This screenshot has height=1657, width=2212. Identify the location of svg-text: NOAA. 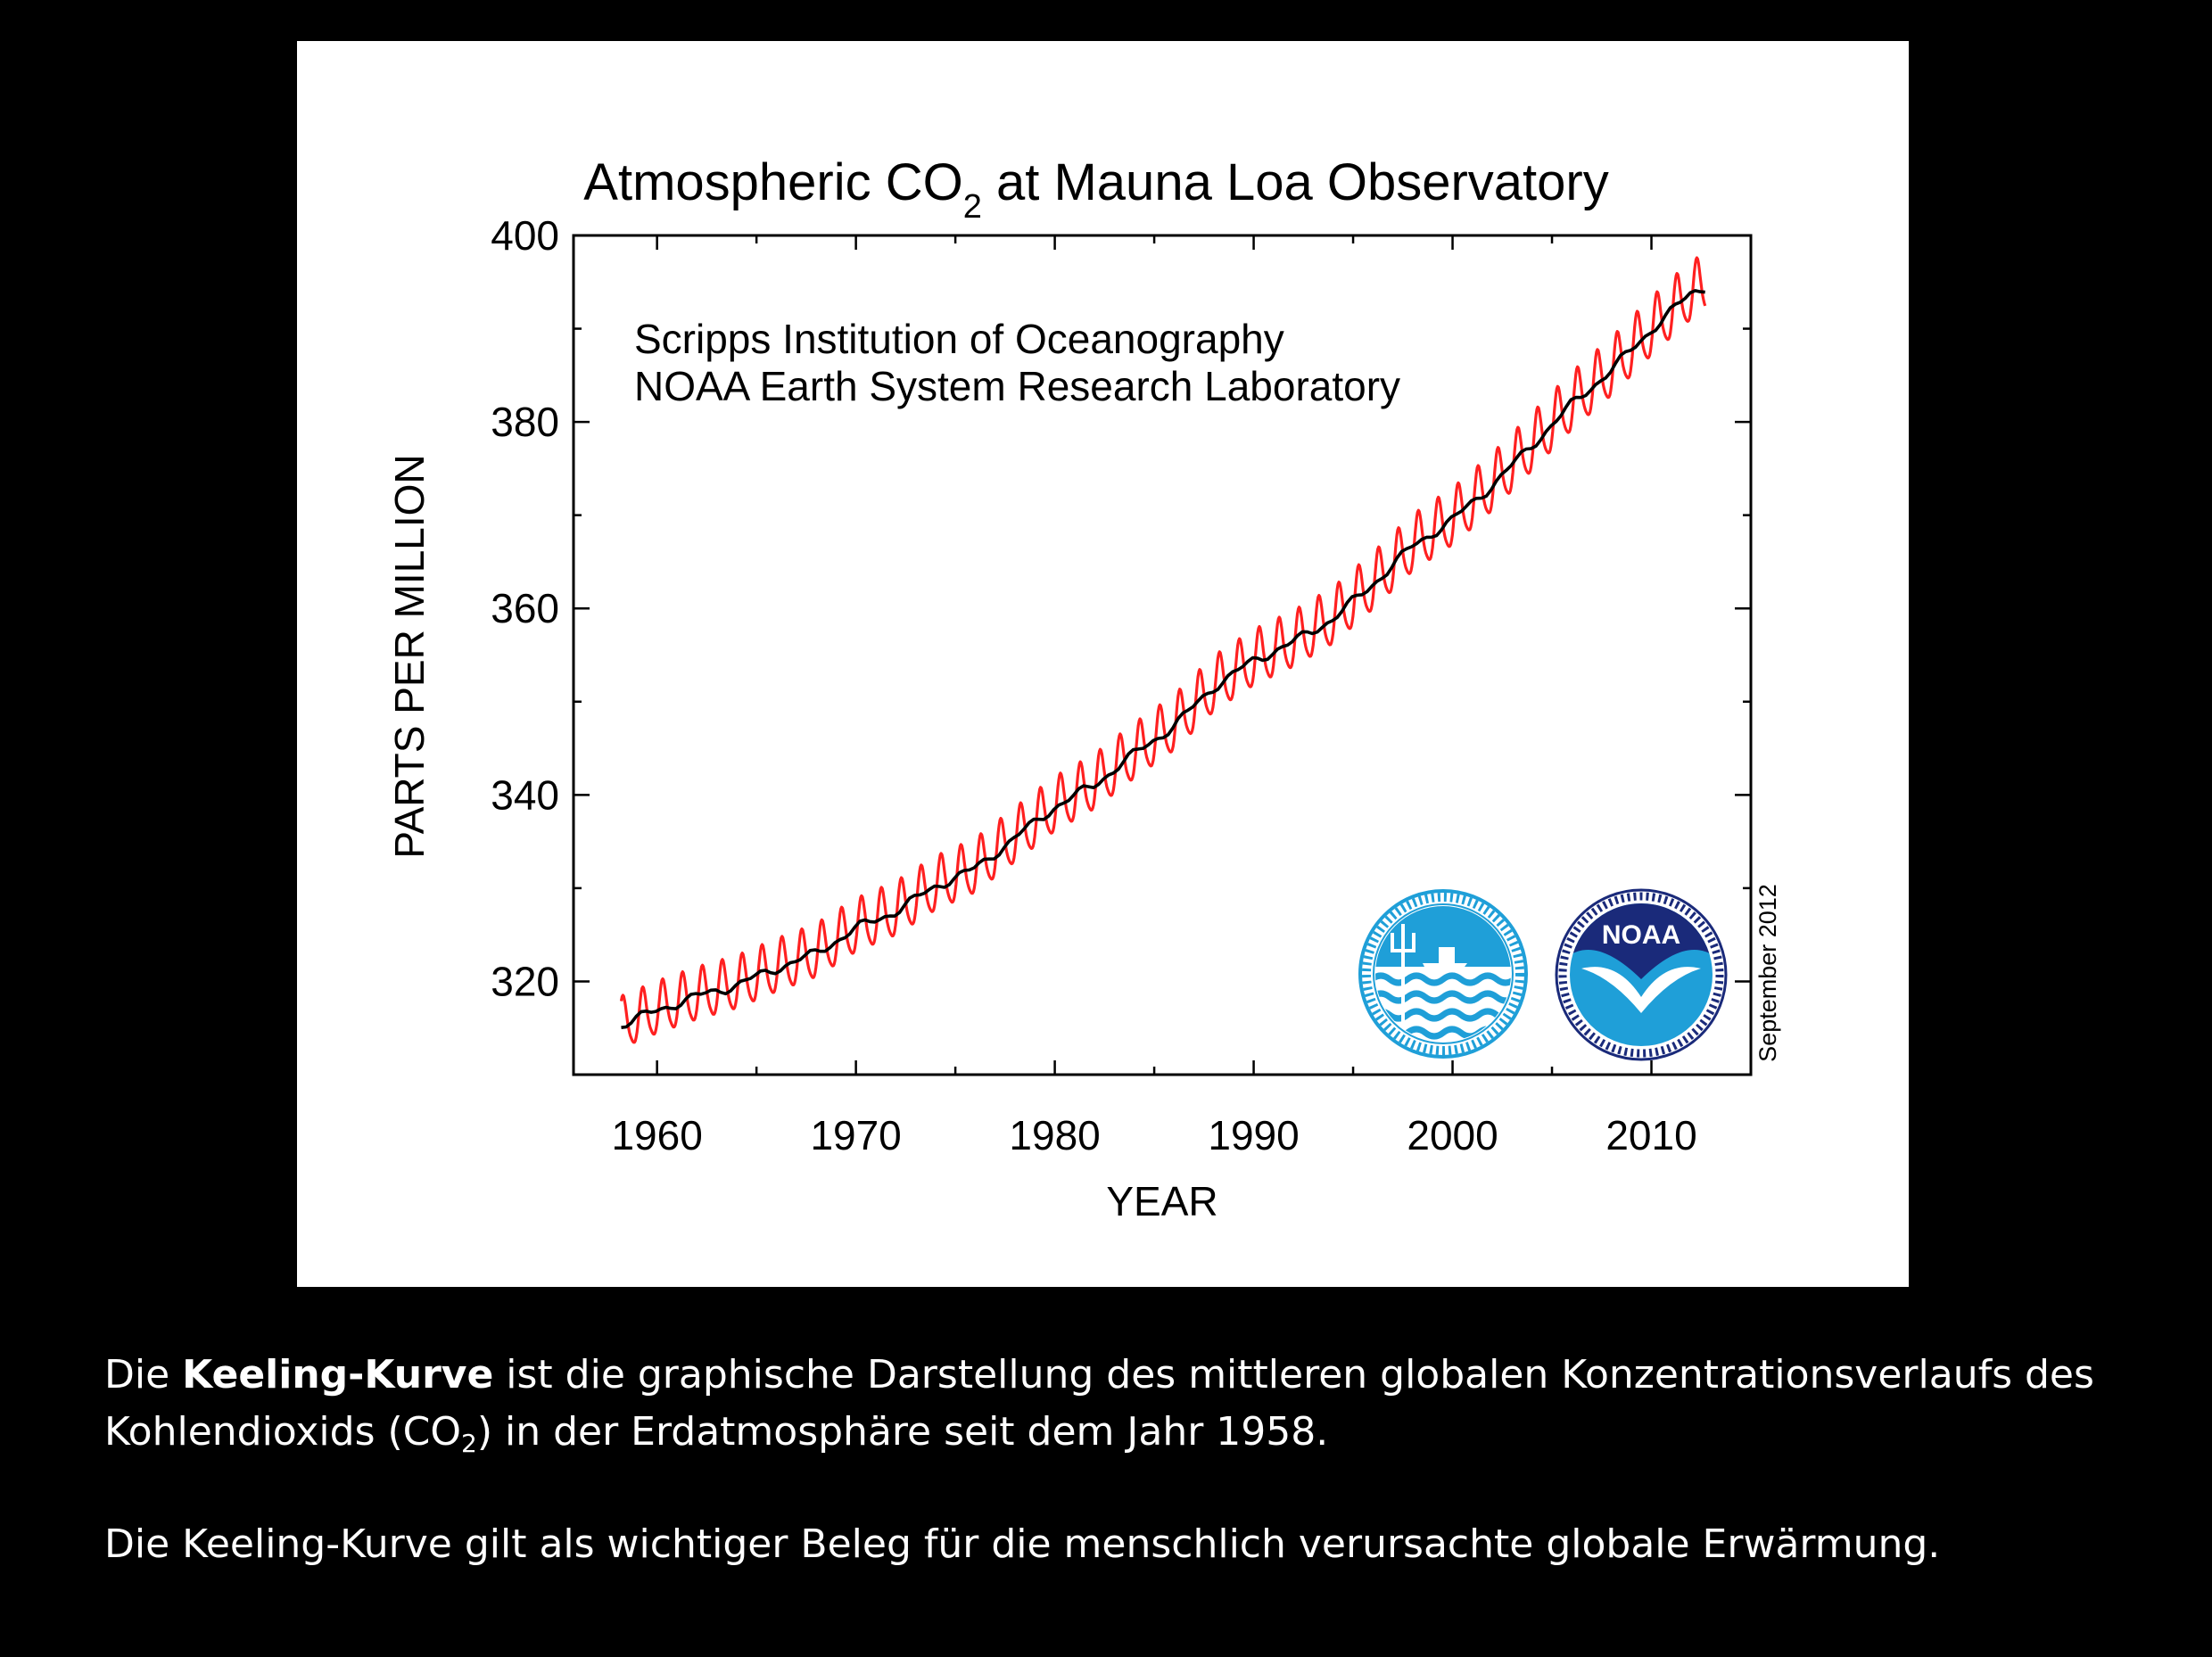
(1641, 935).